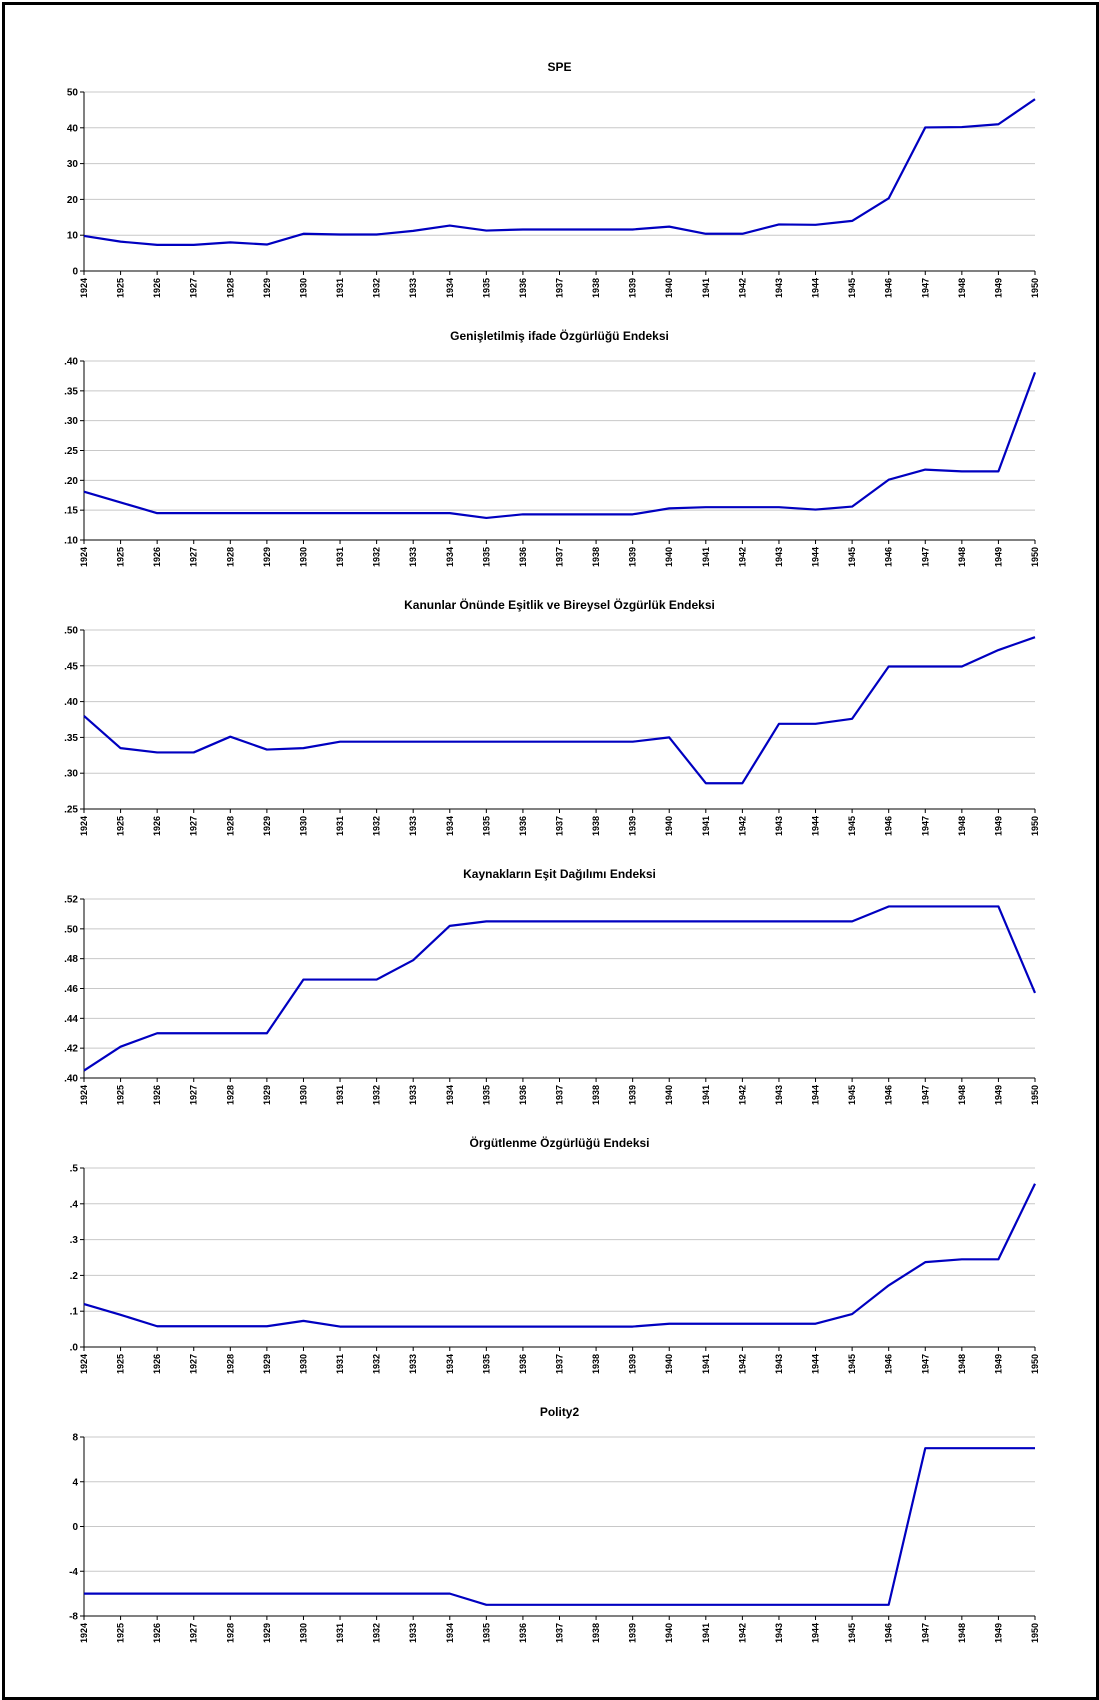 This screenshot has height=1700, width=1099. Describe the element at coordinates (74, 1169) in the screenshot. I see `y-tick-label: .5` at that location.